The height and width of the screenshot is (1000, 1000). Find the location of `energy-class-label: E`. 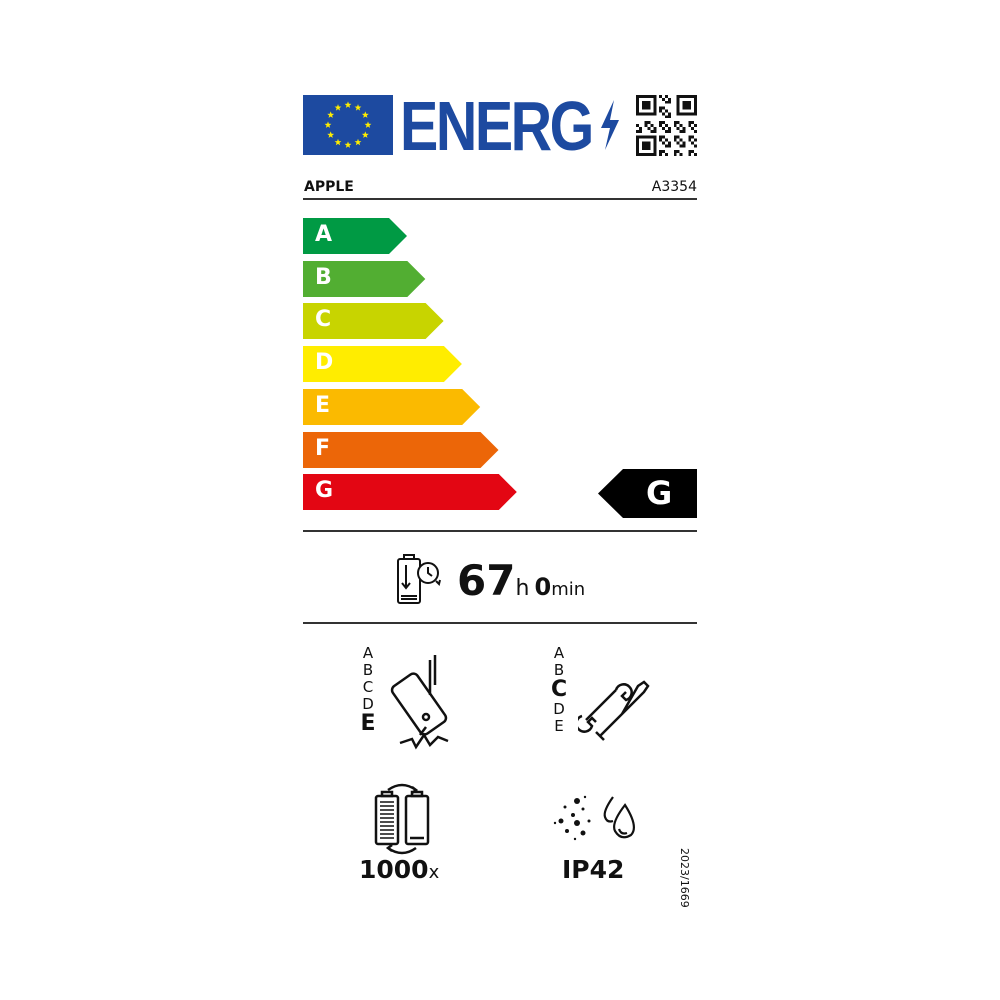

energy-class-label: E is located at coordinates (323, 405).